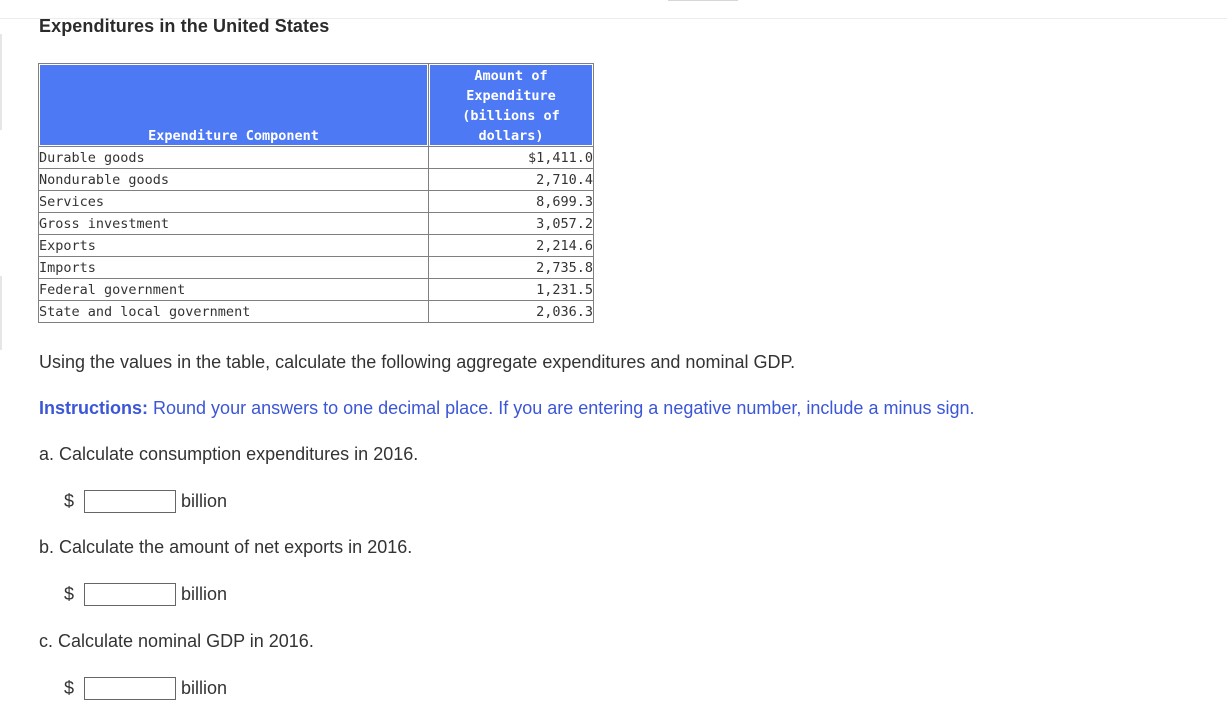 This screenshot has height=726, width=1227. What do you see at coordinates (511, 267) in the screenshot?
I see `row-amount: 2,735.8` at bounding box center [511, 267].